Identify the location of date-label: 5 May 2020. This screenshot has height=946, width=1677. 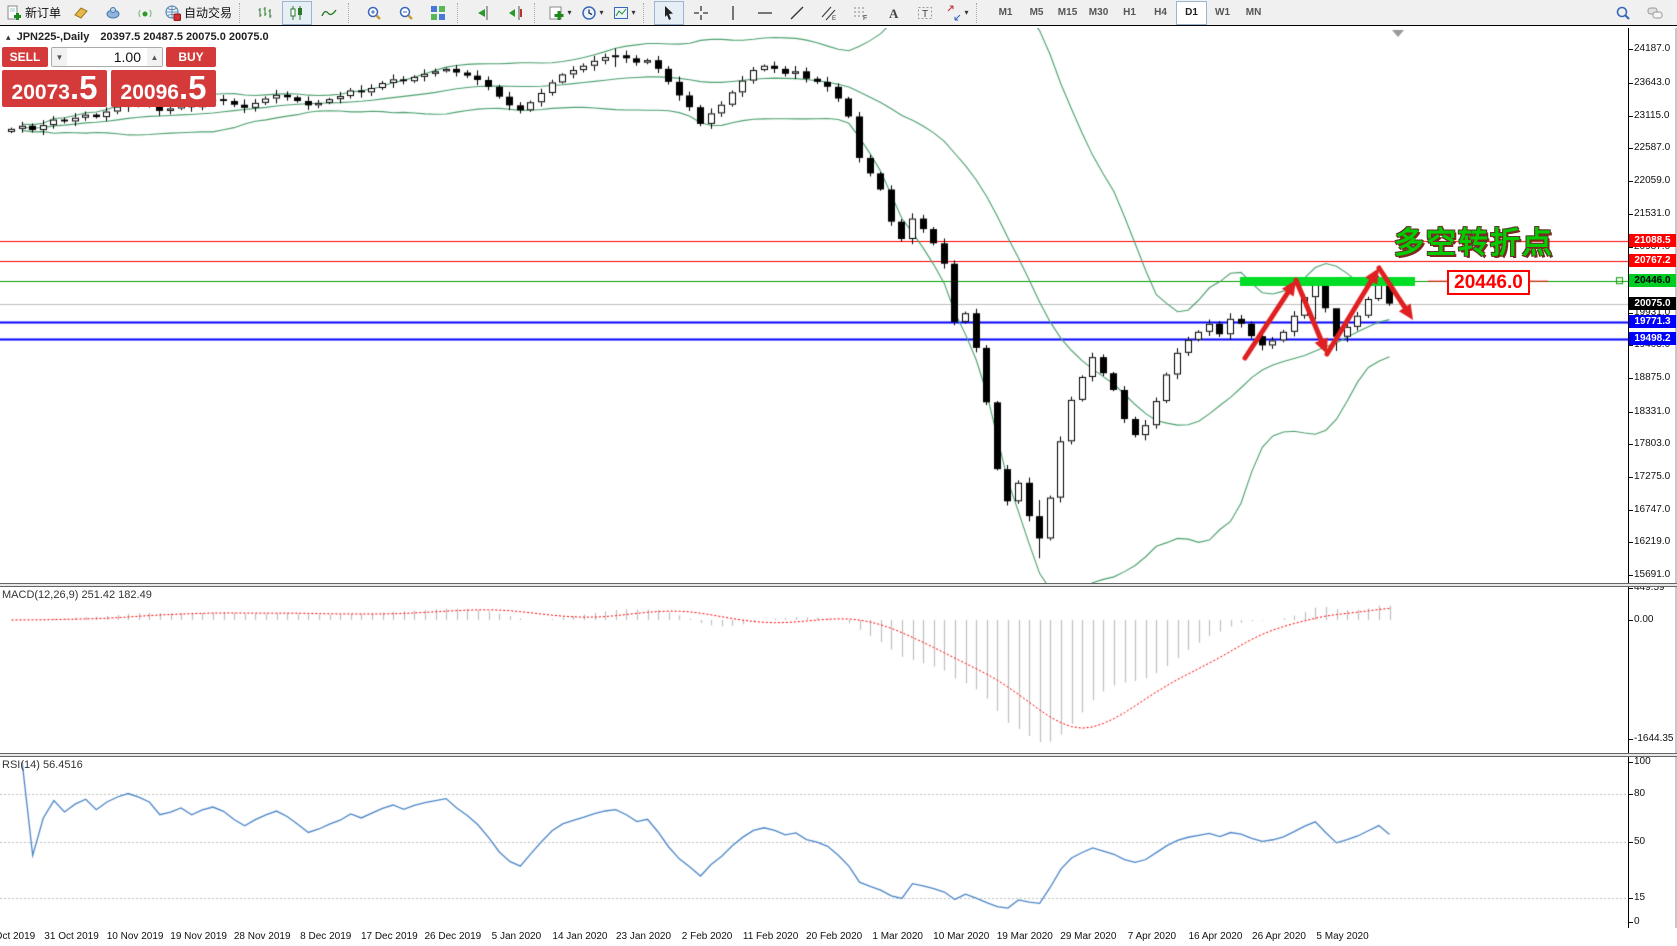
(1342, 936).